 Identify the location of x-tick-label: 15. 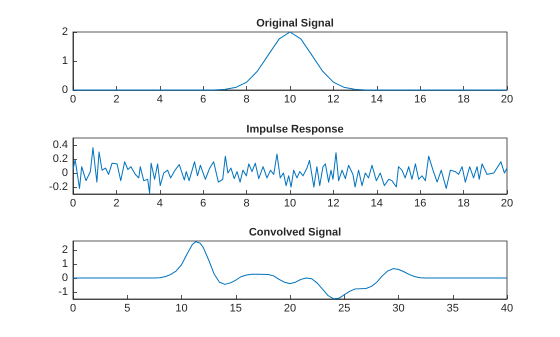
(236, 308).